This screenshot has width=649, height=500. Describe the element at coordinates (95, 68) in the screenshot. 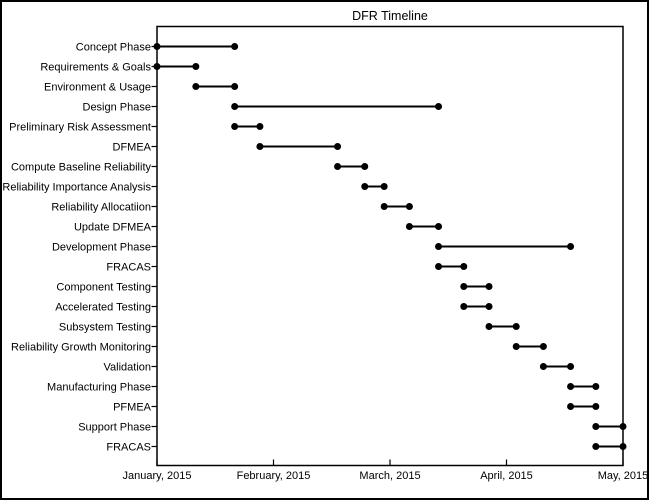

I see `task-label: Requirements & Goals` at that location.